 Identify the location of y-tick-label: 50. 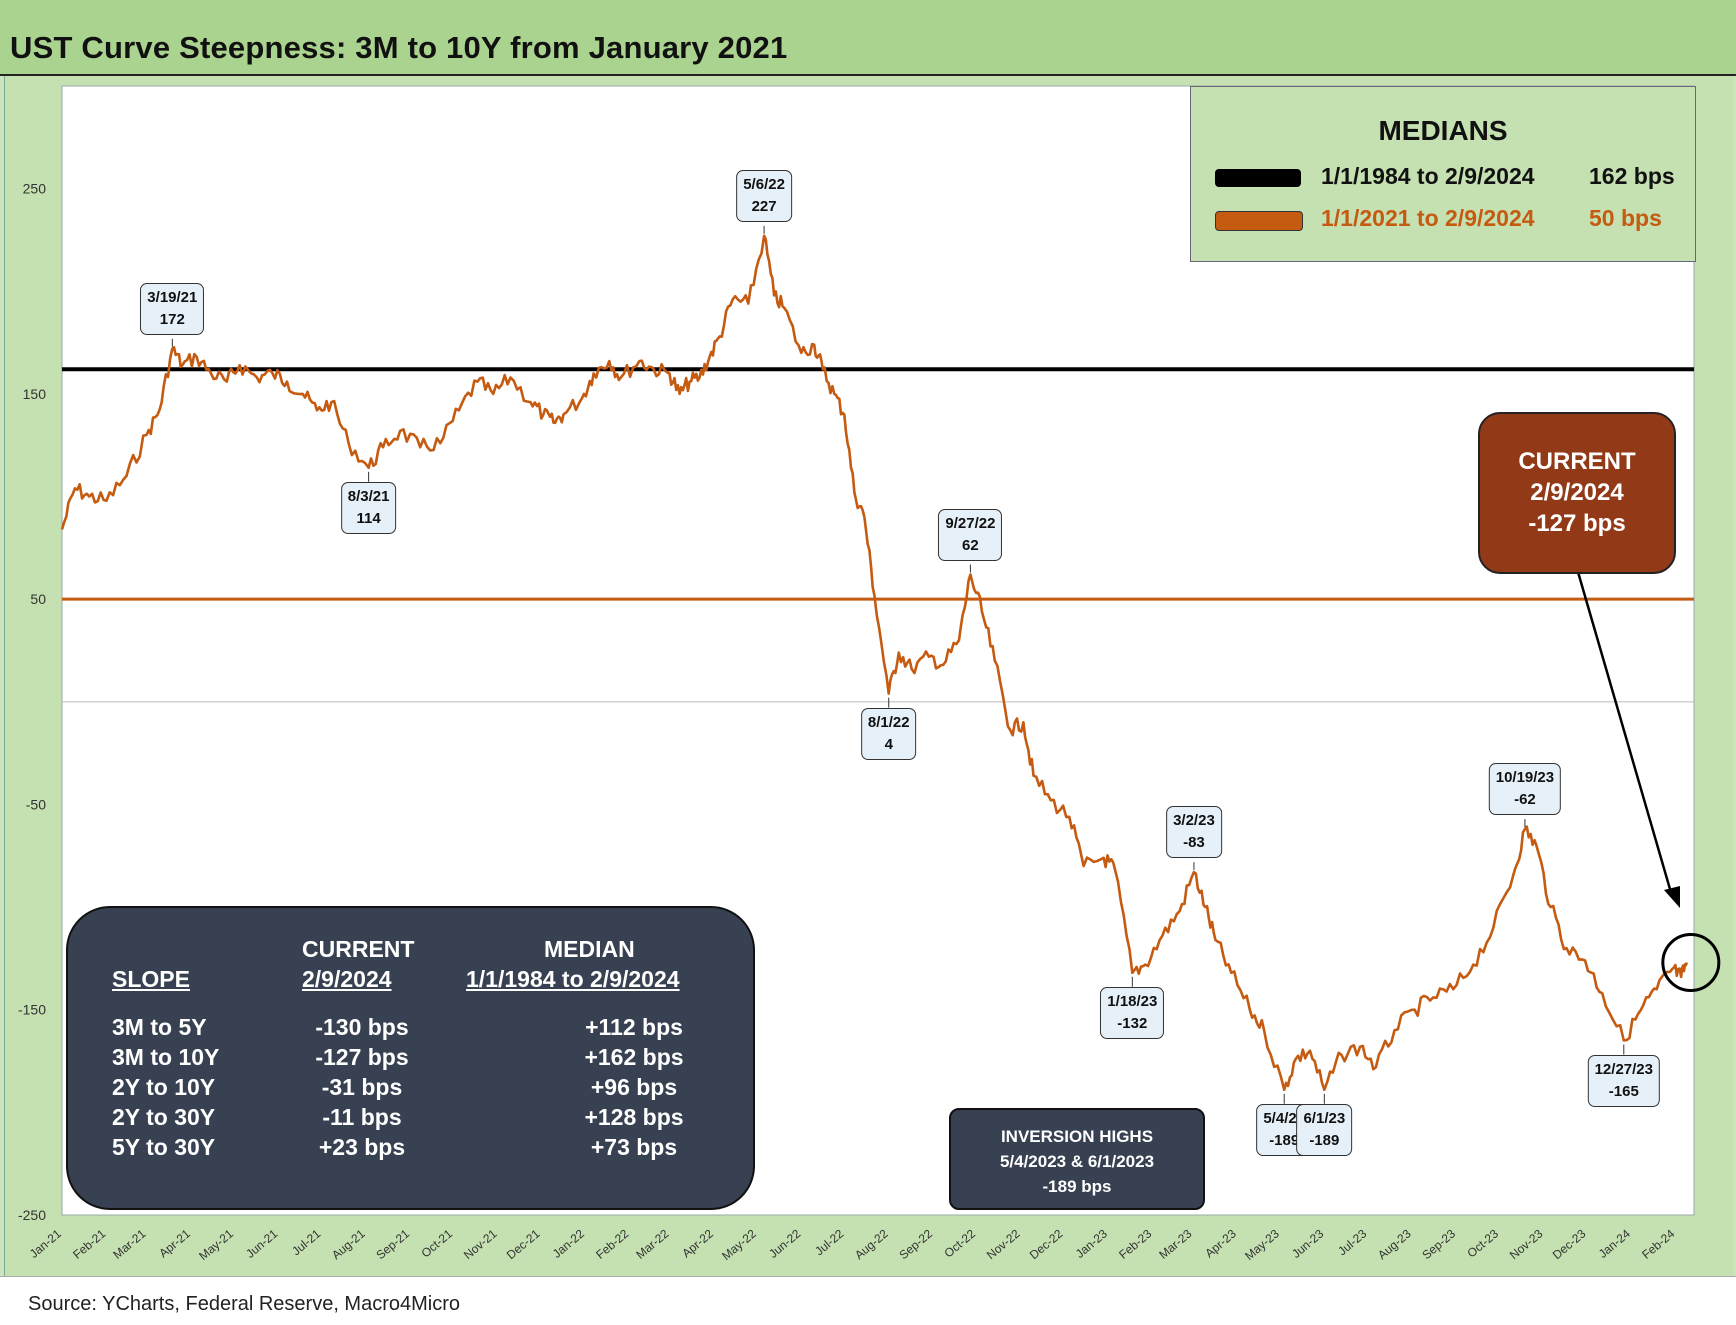
(38, 599).